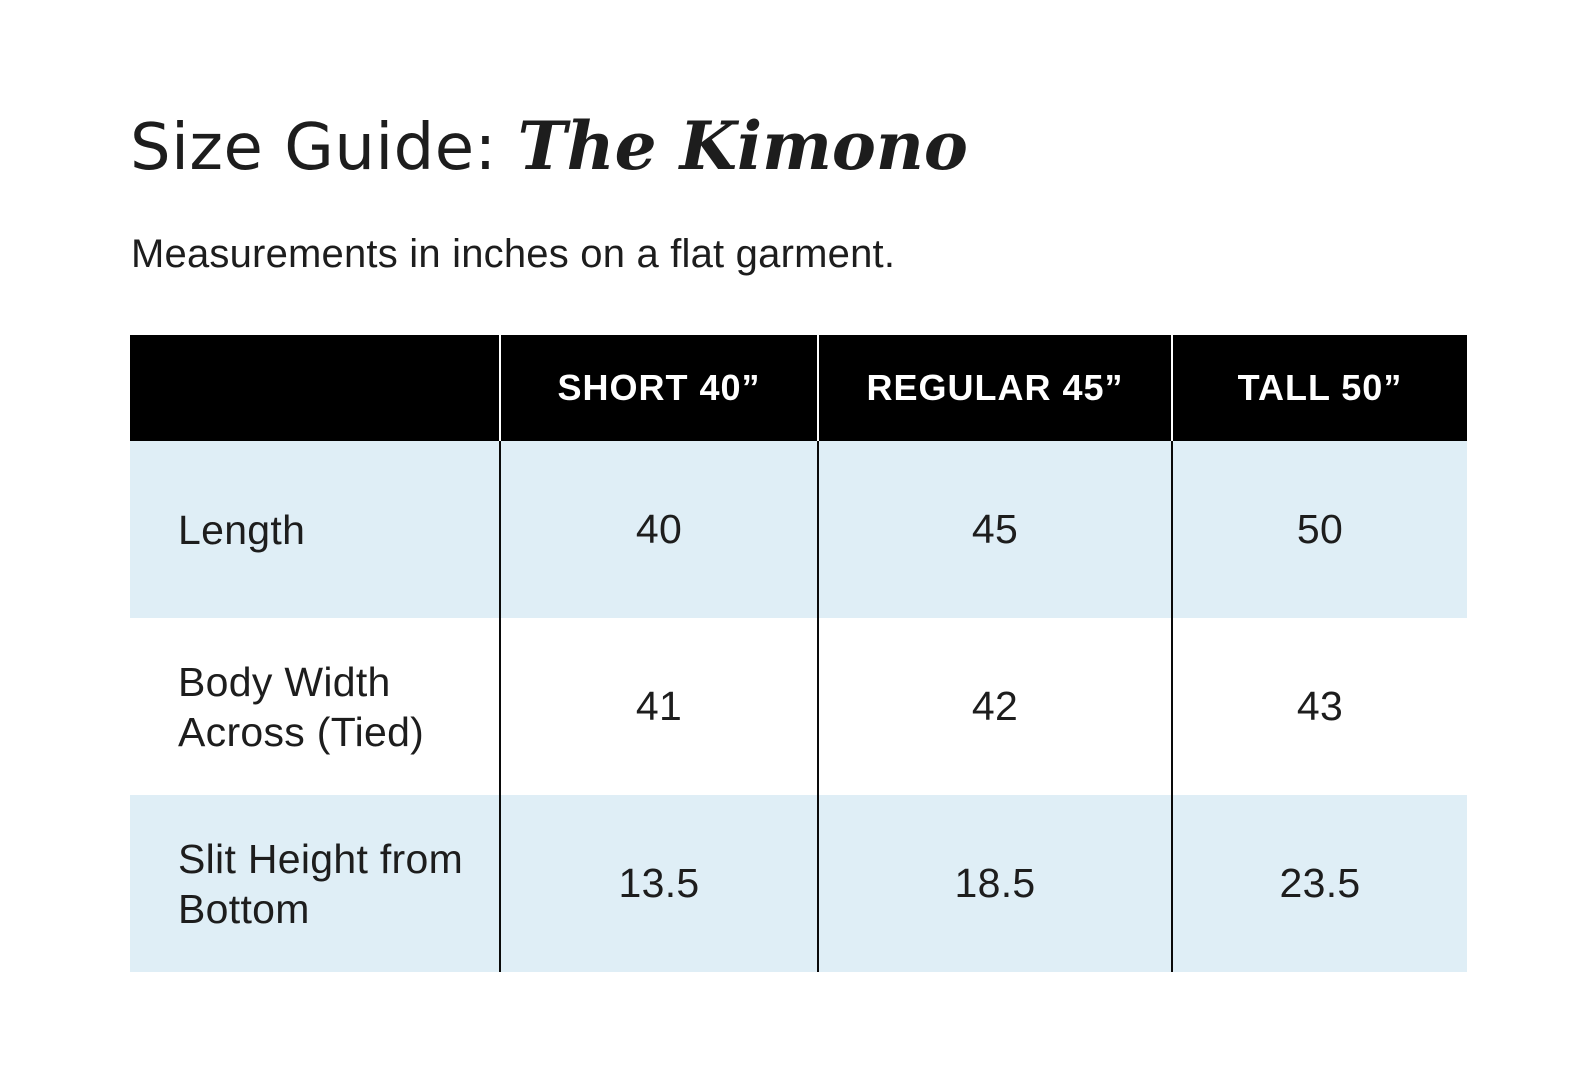 This screenshot has height=1090, width=1588. What do you see at coordinates (324, 148) in the screenshot?
I see `page-title-prefix: Size Guide:` at bounding box center [324, 148].